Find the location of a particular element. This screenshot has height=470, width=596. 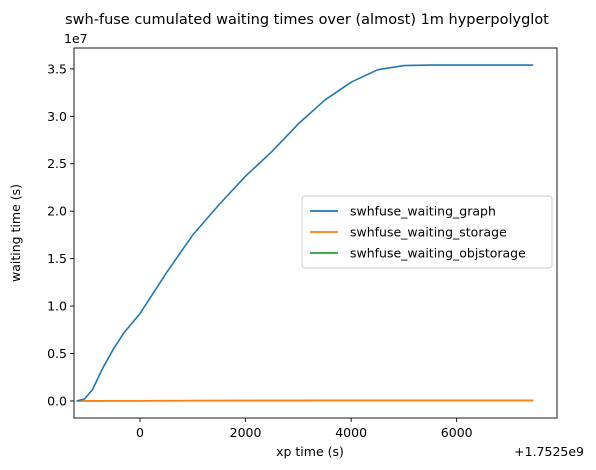

y-tick-label: 0.0 is located at coordinates (57, 400).